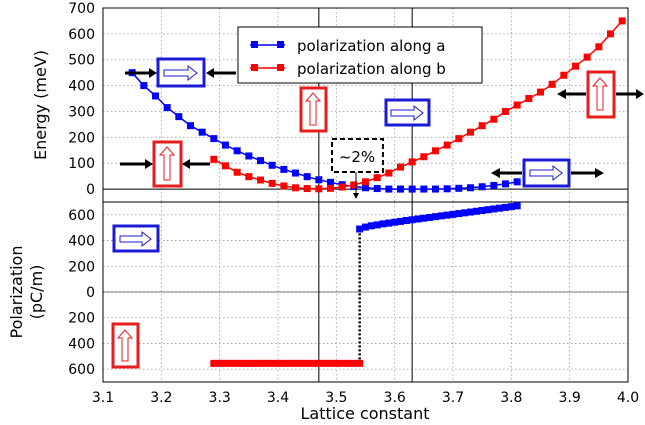  I want to click on annotation-pointer-head, so click(356, 196).